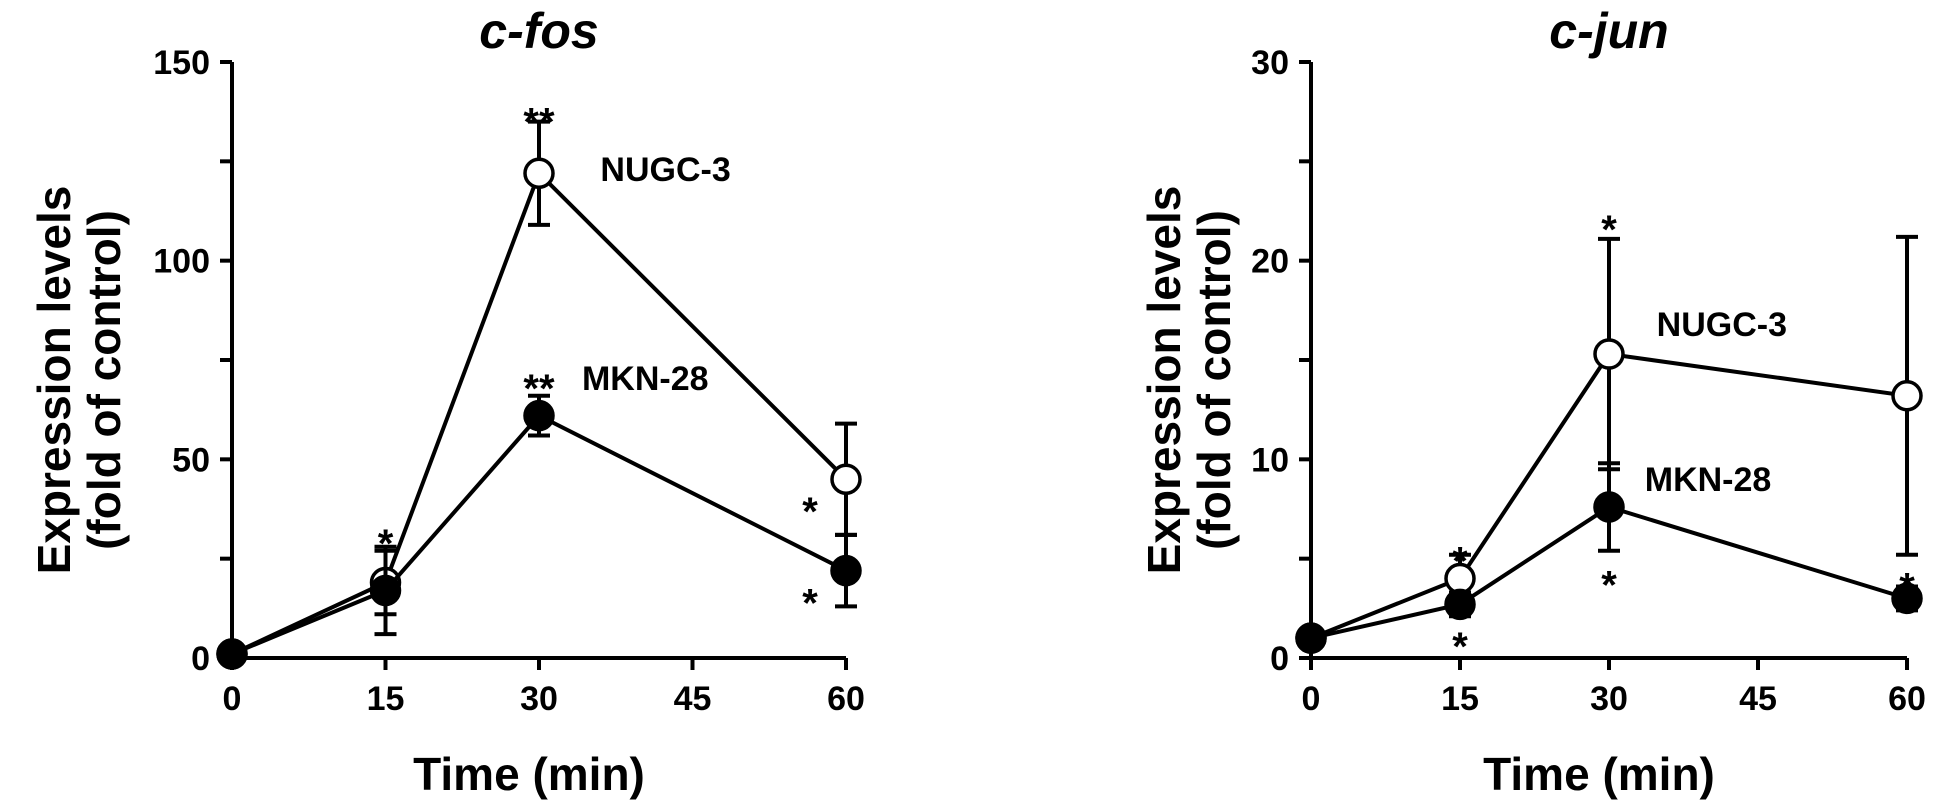 The image size is (1949, 812). I want to click on y-tick-label: 50, so click(191, 460).